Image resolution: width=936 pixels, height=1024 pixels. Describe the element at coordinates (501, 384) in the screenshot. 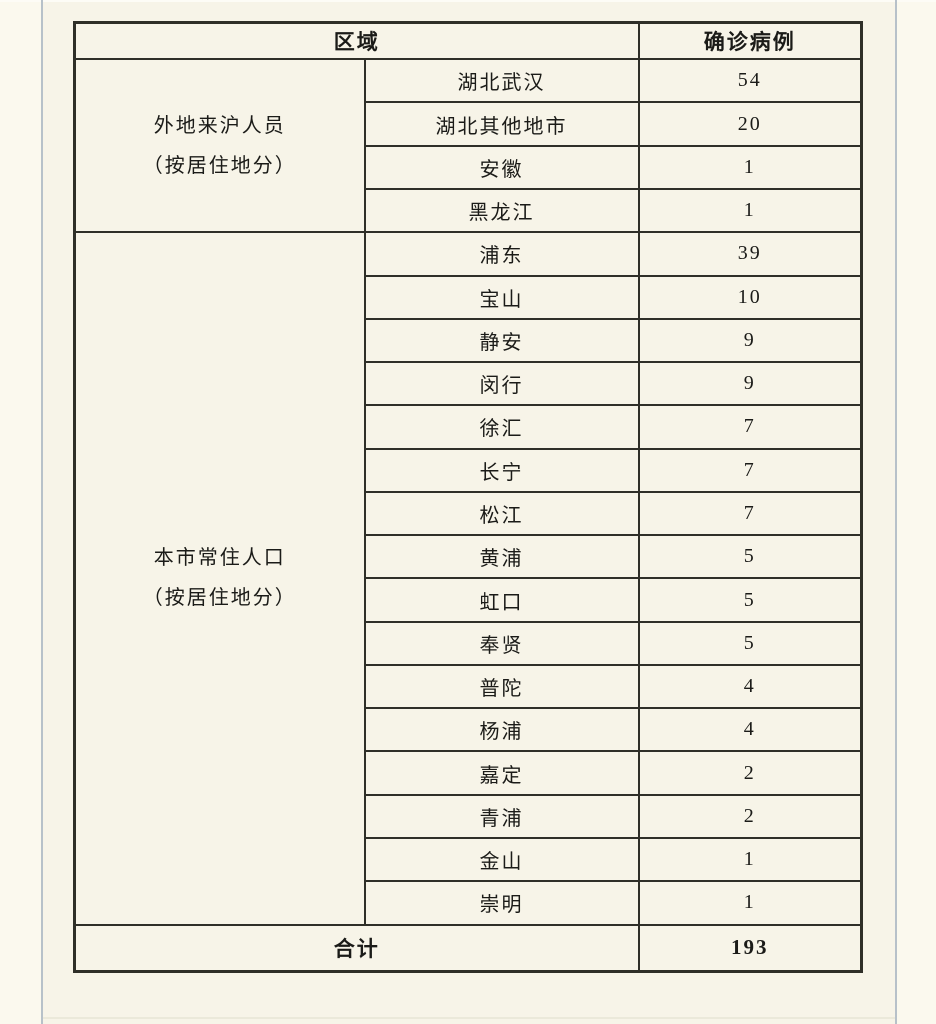

I see `region-cell: 闵行` at that location.